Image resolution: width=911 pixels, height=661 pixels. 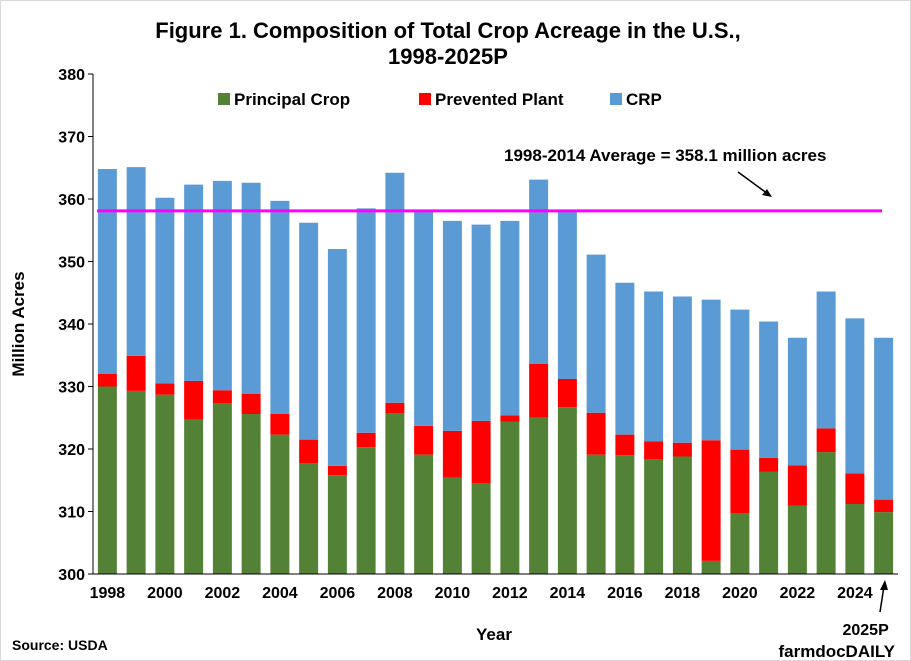 What do you see at coordinates (165, 593) in the screenshot?
I see `x-tick-label: 2000` at bounding box center [165, 593].